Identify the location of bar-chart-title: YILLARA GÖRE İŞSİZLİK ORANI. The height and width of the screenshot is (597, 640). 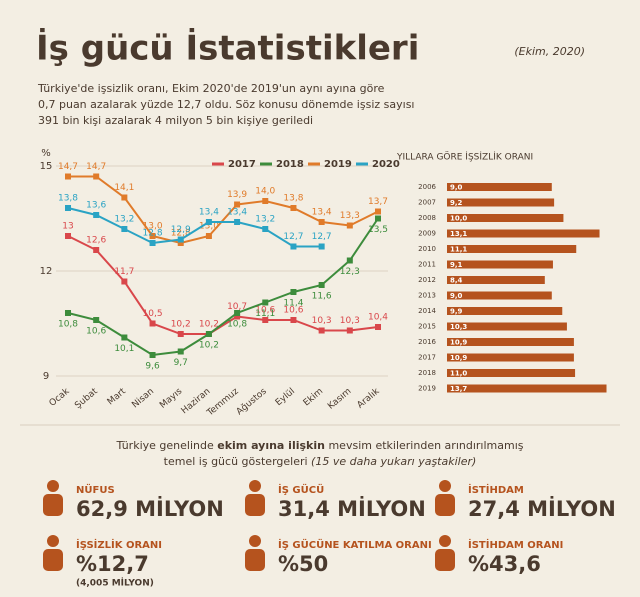
(464, 157).